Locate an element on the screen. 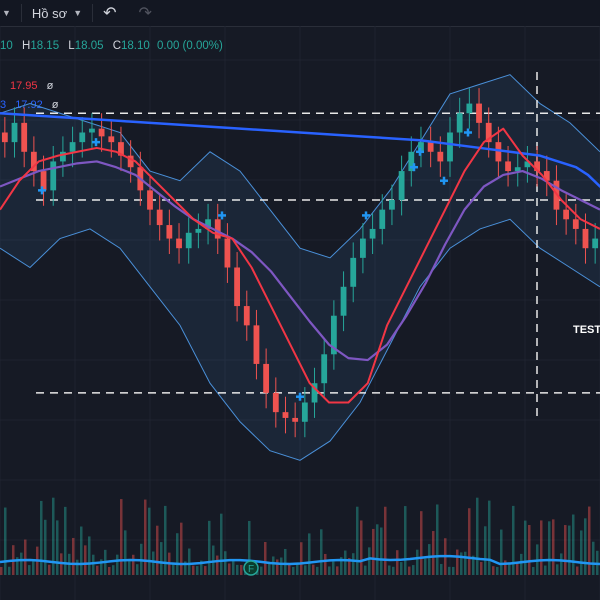  volume-marker-label: F is located at coordinates (251, 569).